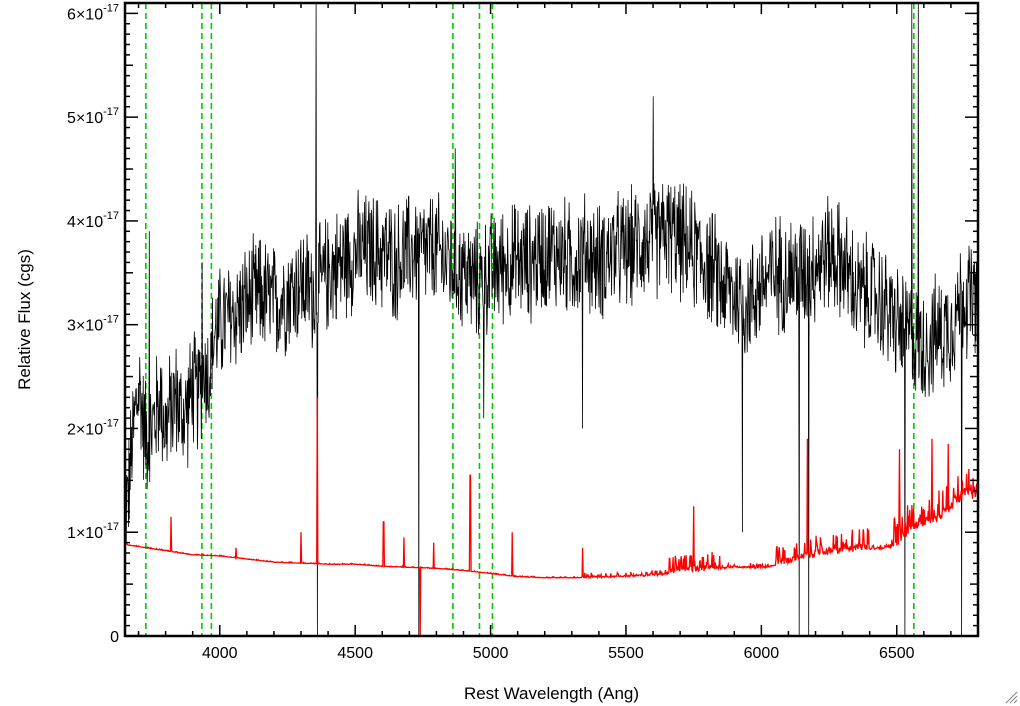 The width and height of the screenshot is (1020, 706). Describe the element at coordinates (93, 531) in the screenshot. I see `y-tick-label: 1×10⁻¹⁷` at that location.